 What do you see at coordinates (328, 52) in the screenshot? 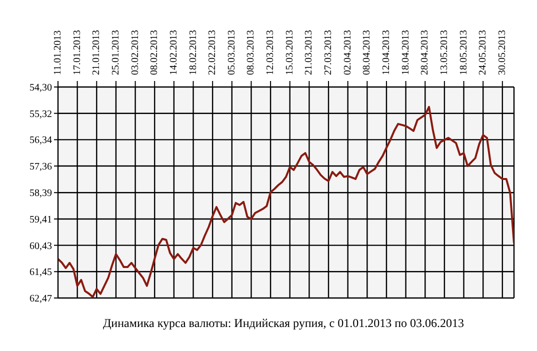
I see `x-tick-label: 27.03.2013` at bounding box center [328, 52].